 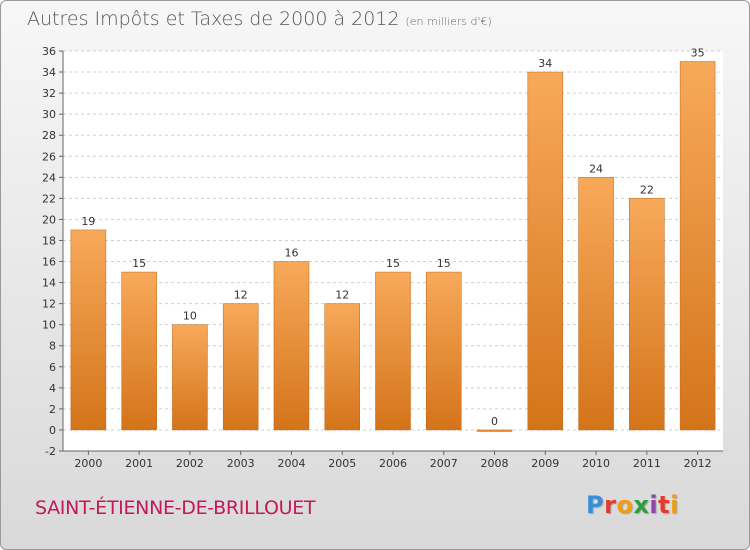 I want to click on data-label-2004: 16, so click(x=291, y=253).